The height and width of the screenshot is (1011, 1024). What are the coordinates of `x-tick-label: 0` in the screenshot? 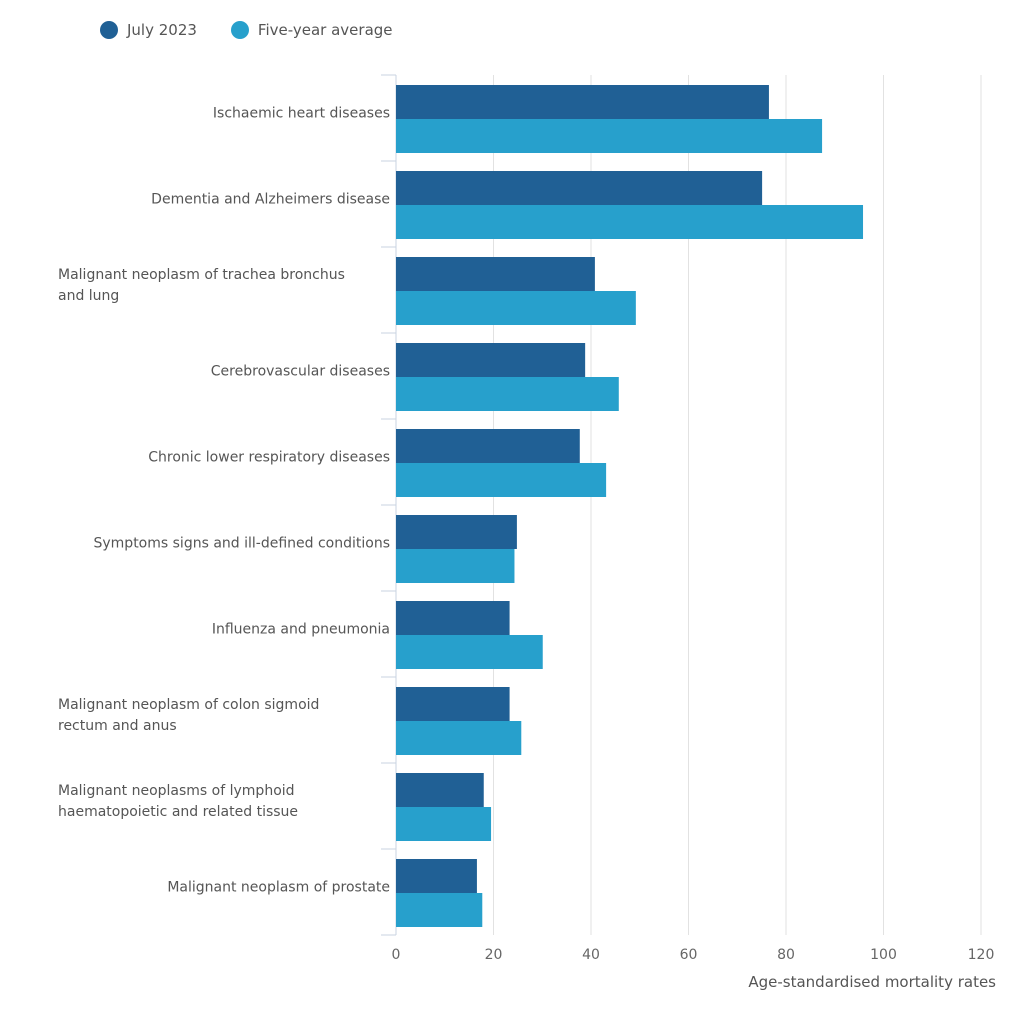 It's located at (396, 955).